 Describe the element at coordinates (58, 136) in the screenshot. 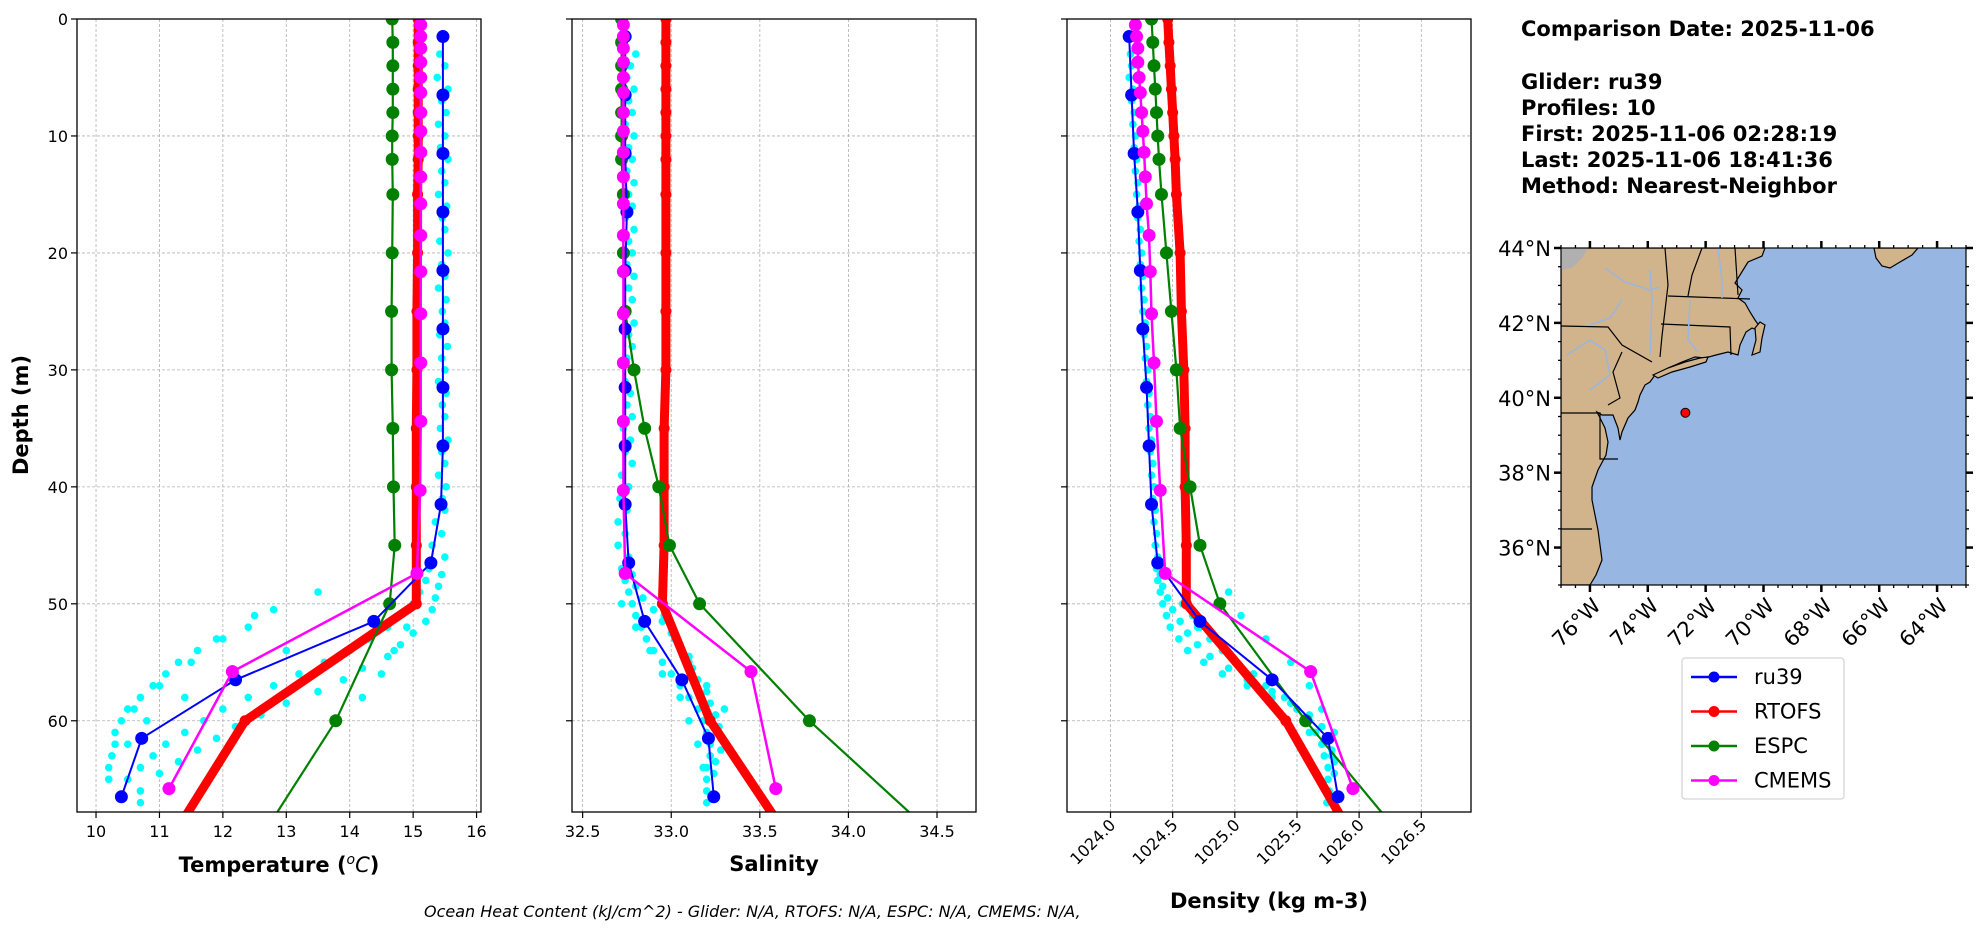

I see `y-tick-label: 10` at that location.